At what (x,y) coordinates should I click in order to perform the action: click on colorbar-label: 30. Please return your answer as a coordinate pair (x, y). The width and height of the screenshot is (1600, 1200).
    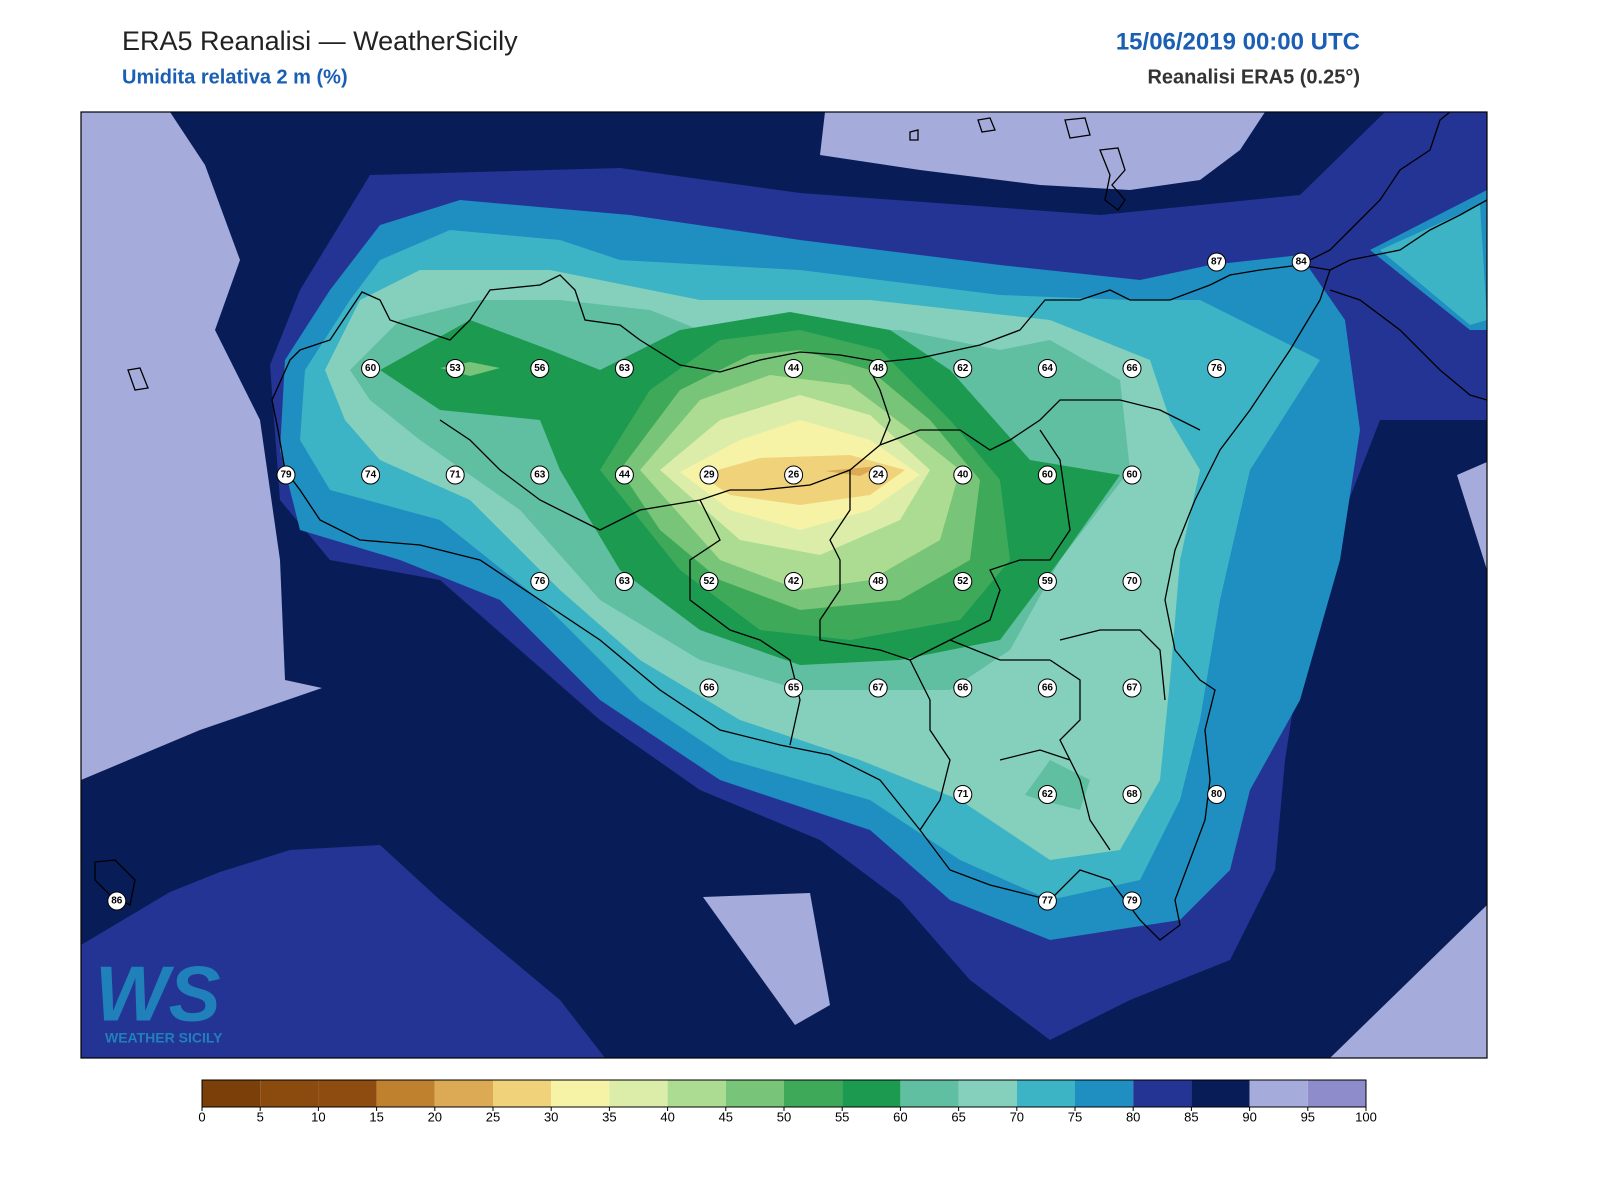
    Looking at the image, I should click on (551, 1117).